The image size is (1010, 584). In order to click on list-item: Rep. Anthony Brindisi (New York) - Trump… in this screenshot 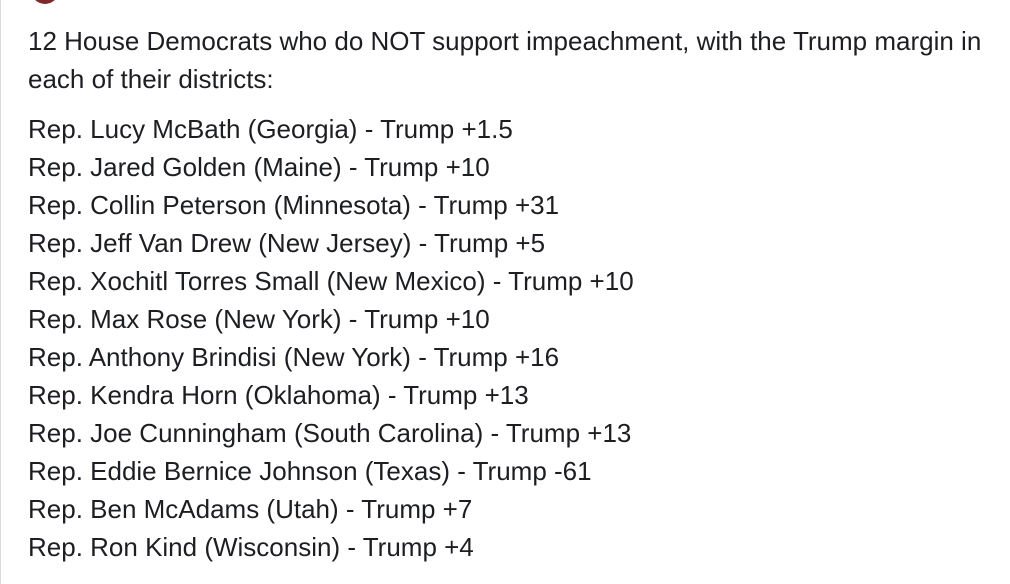, I will do `click(294, 357)`.